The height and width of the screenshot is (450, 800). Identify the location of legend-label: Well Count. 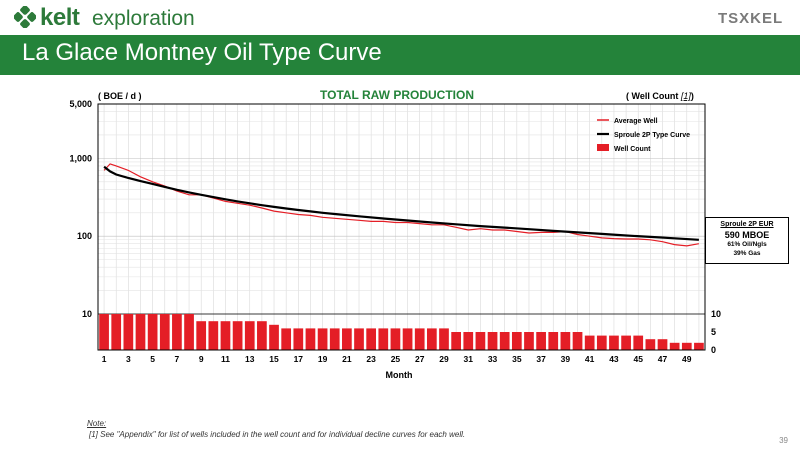
(632, 149).